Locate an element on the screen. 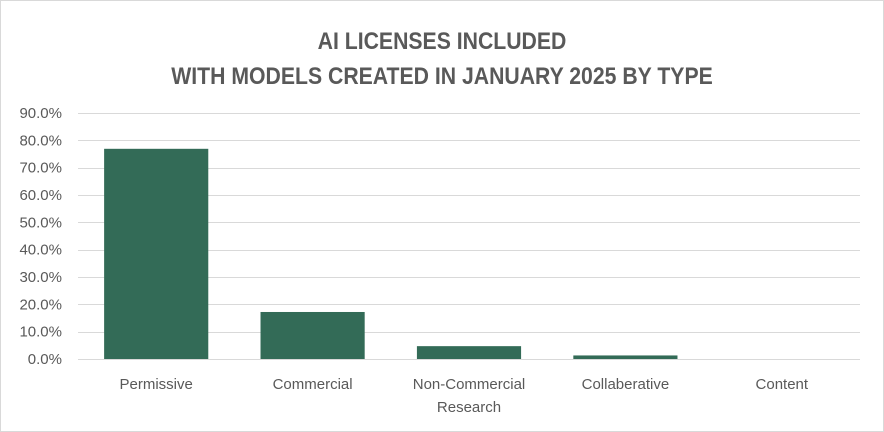 The width and height of the screenshot is (884, 432). y-tick-label: 0.0% is located at coordinates (45, 359).